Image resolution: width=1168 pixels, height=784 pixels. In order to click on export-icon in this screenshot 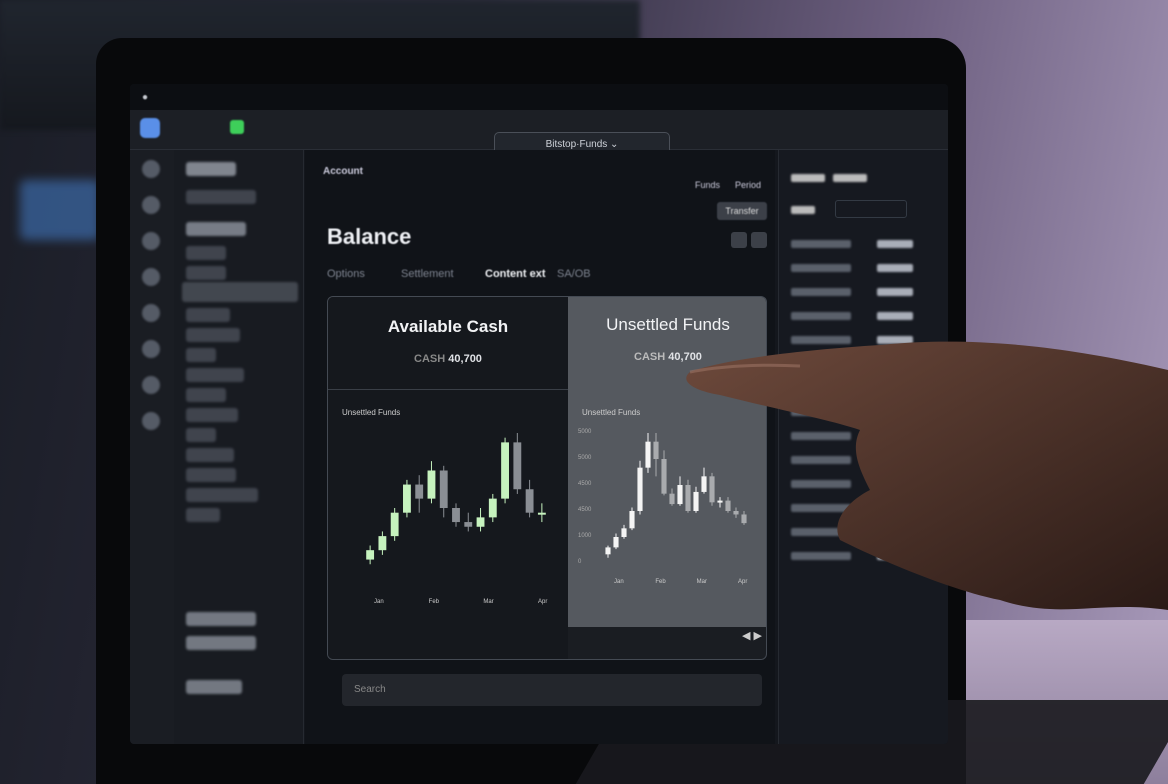, I will do `click(739, 240)`.